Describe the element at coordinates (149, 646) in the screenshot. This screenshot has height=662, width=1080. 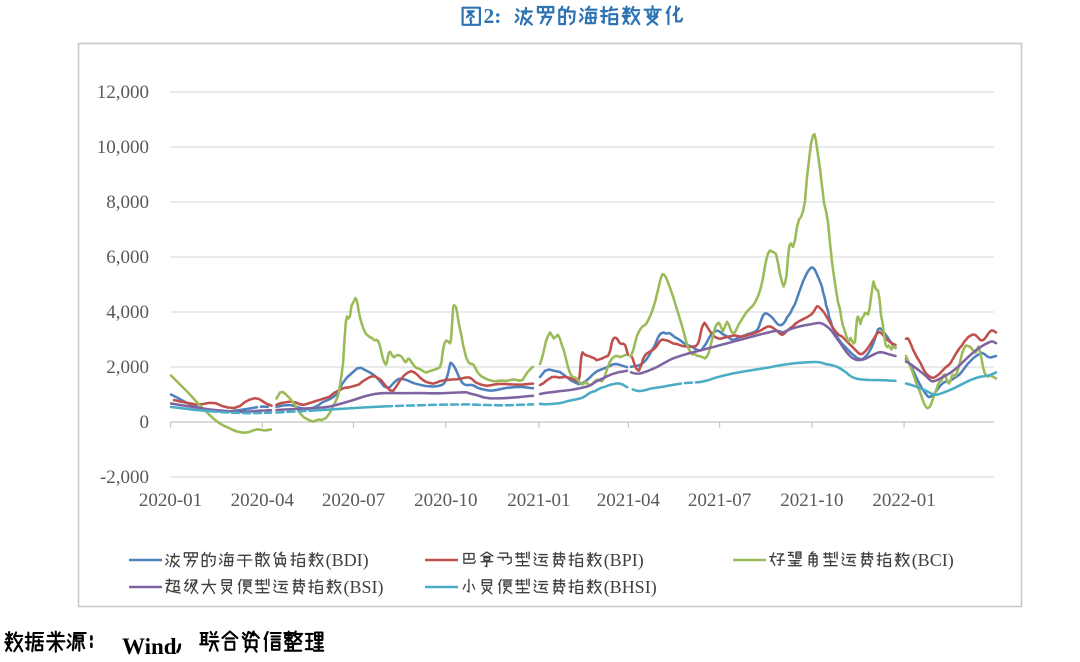
I see `svg-text: Wind` at that location.